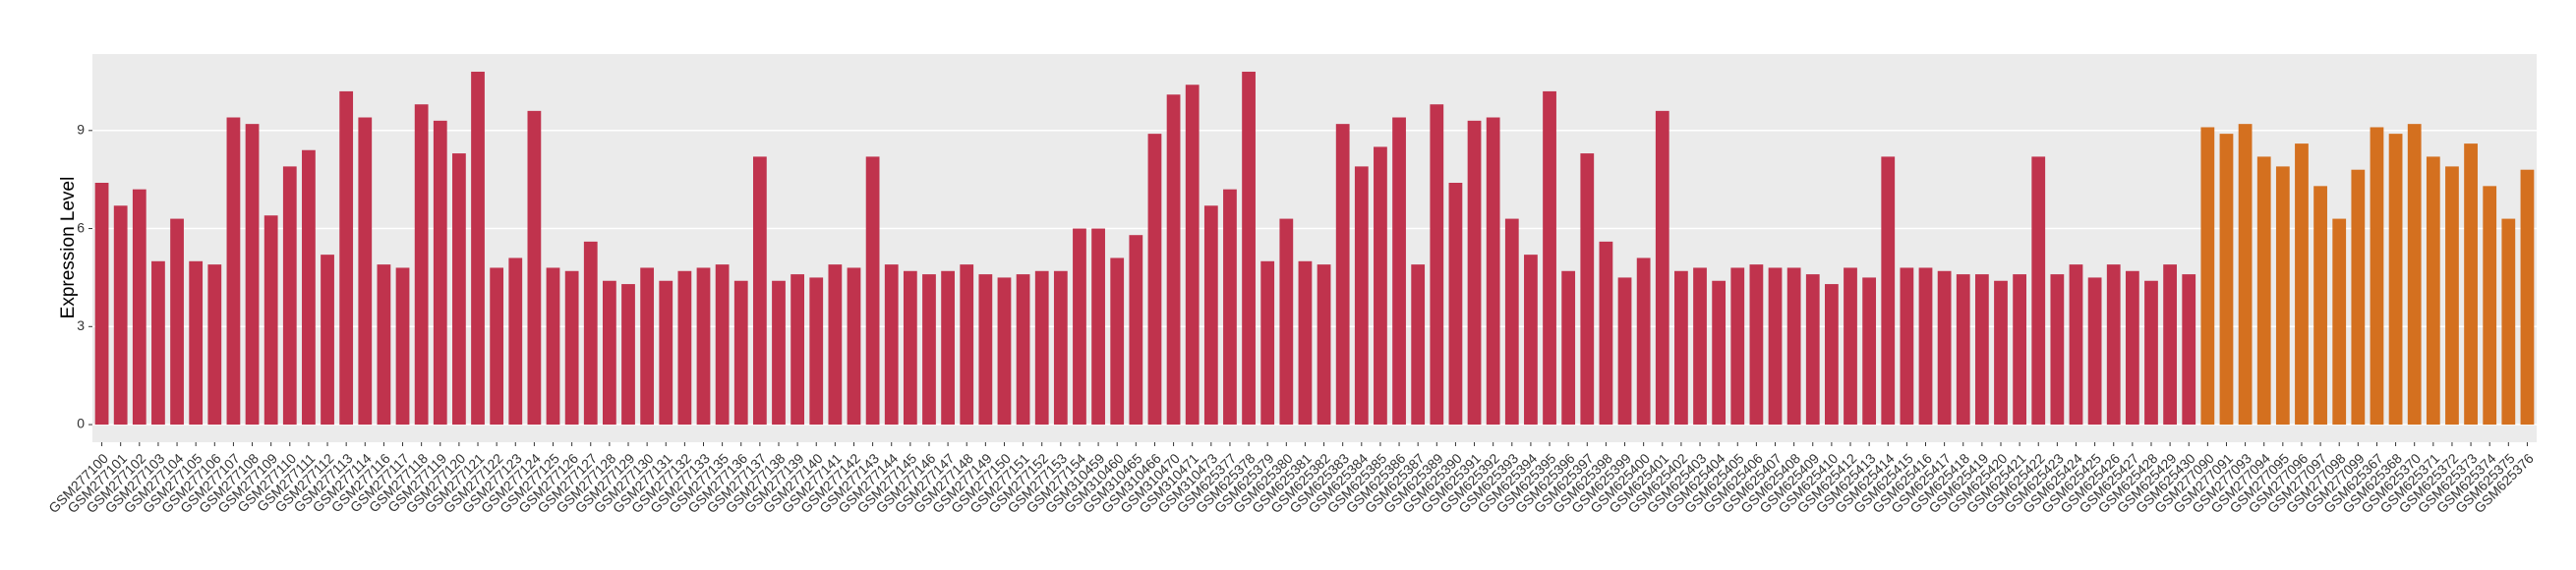 The image size is (2576, 570). I want to click on y-axis-title: Expression Level, so click(68, 248).